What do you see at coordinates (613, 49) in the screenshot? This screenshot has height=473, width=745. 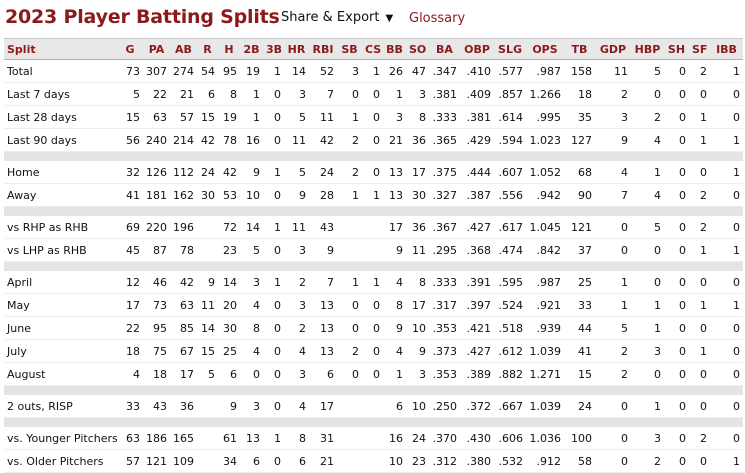 I see `column-header-gdp: GDP` at bounding box center [613, 49].